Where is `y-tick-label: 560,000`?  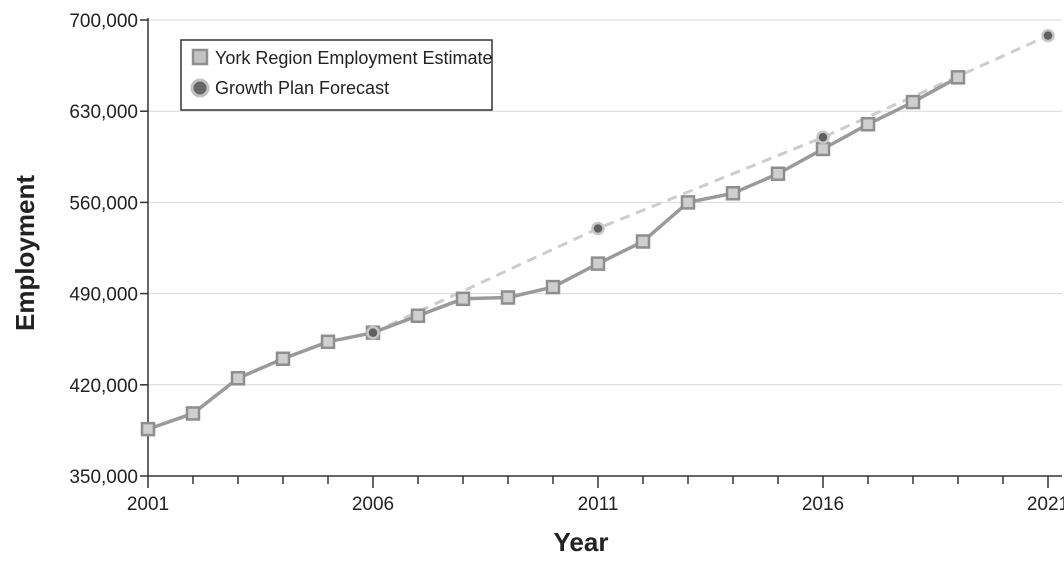 y-tick-label: 560,000 is located at coordinates (103, 203).